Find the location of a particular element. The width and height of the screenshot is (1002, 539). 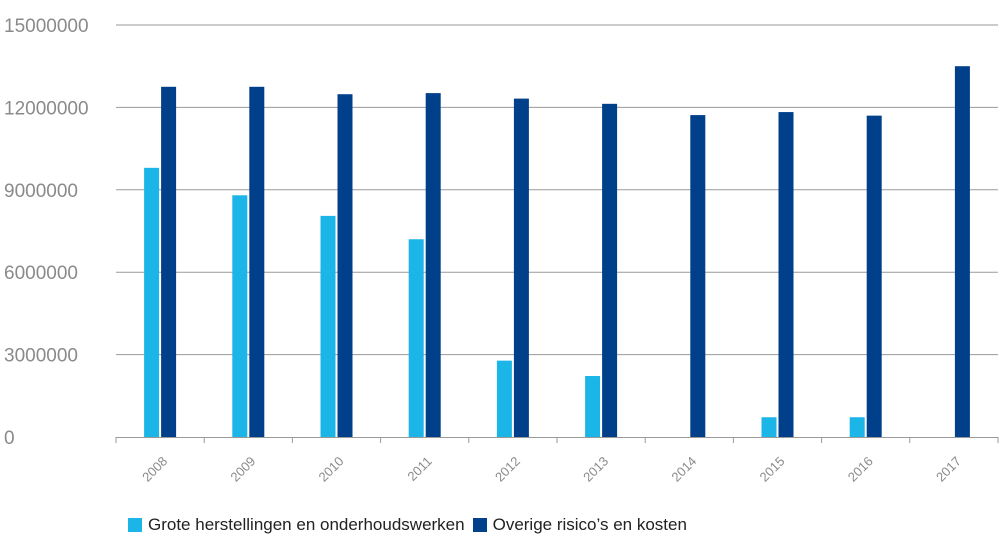

x-axis is located at coordinates (557, 440).